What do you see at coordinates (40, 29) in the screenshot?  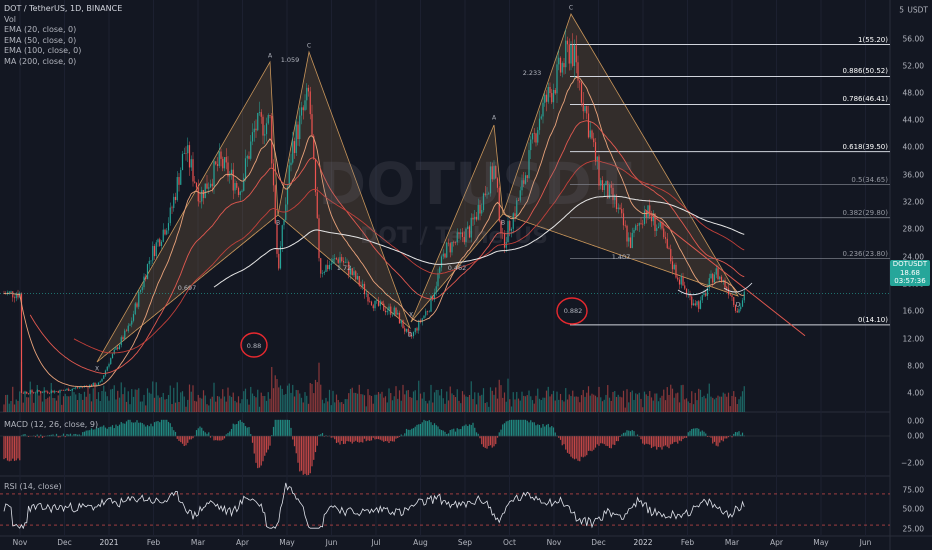 I see `legend-ema20: EMA (20, close, 0)` at bounding box center [40, 29].